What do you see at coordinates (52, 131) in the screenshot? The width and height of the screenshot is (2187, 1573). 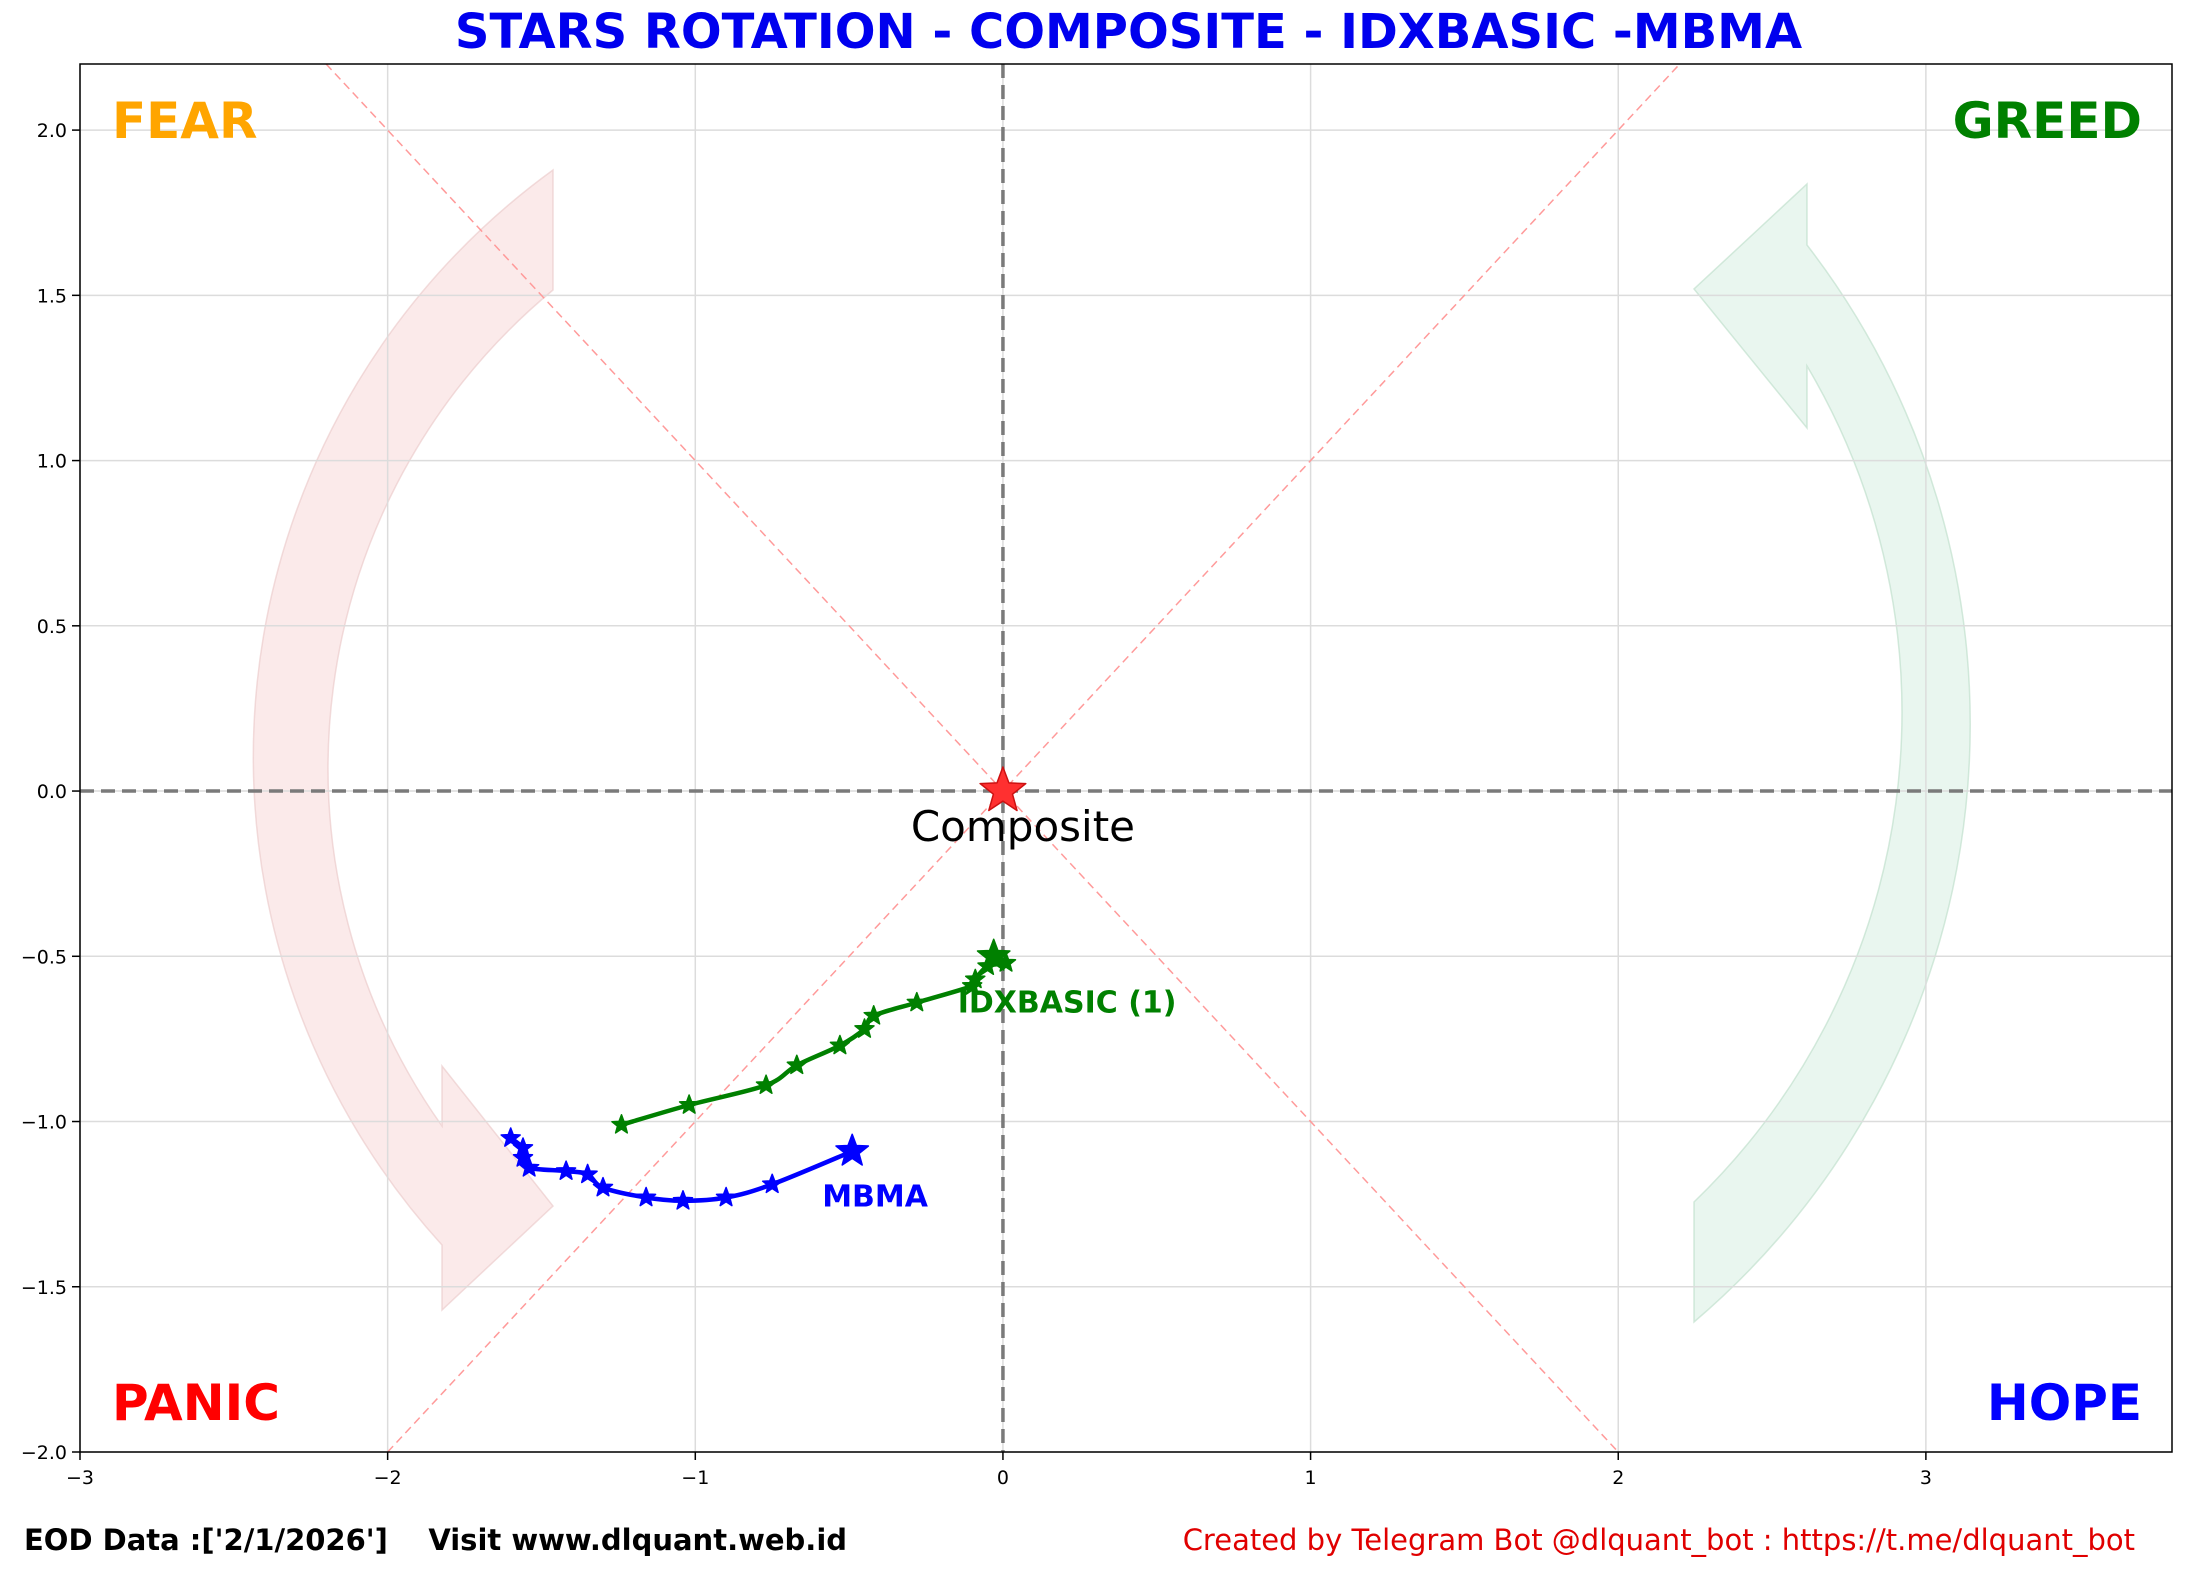 I see `y-tick-label: 2.0` at bounding box center [52, 131].